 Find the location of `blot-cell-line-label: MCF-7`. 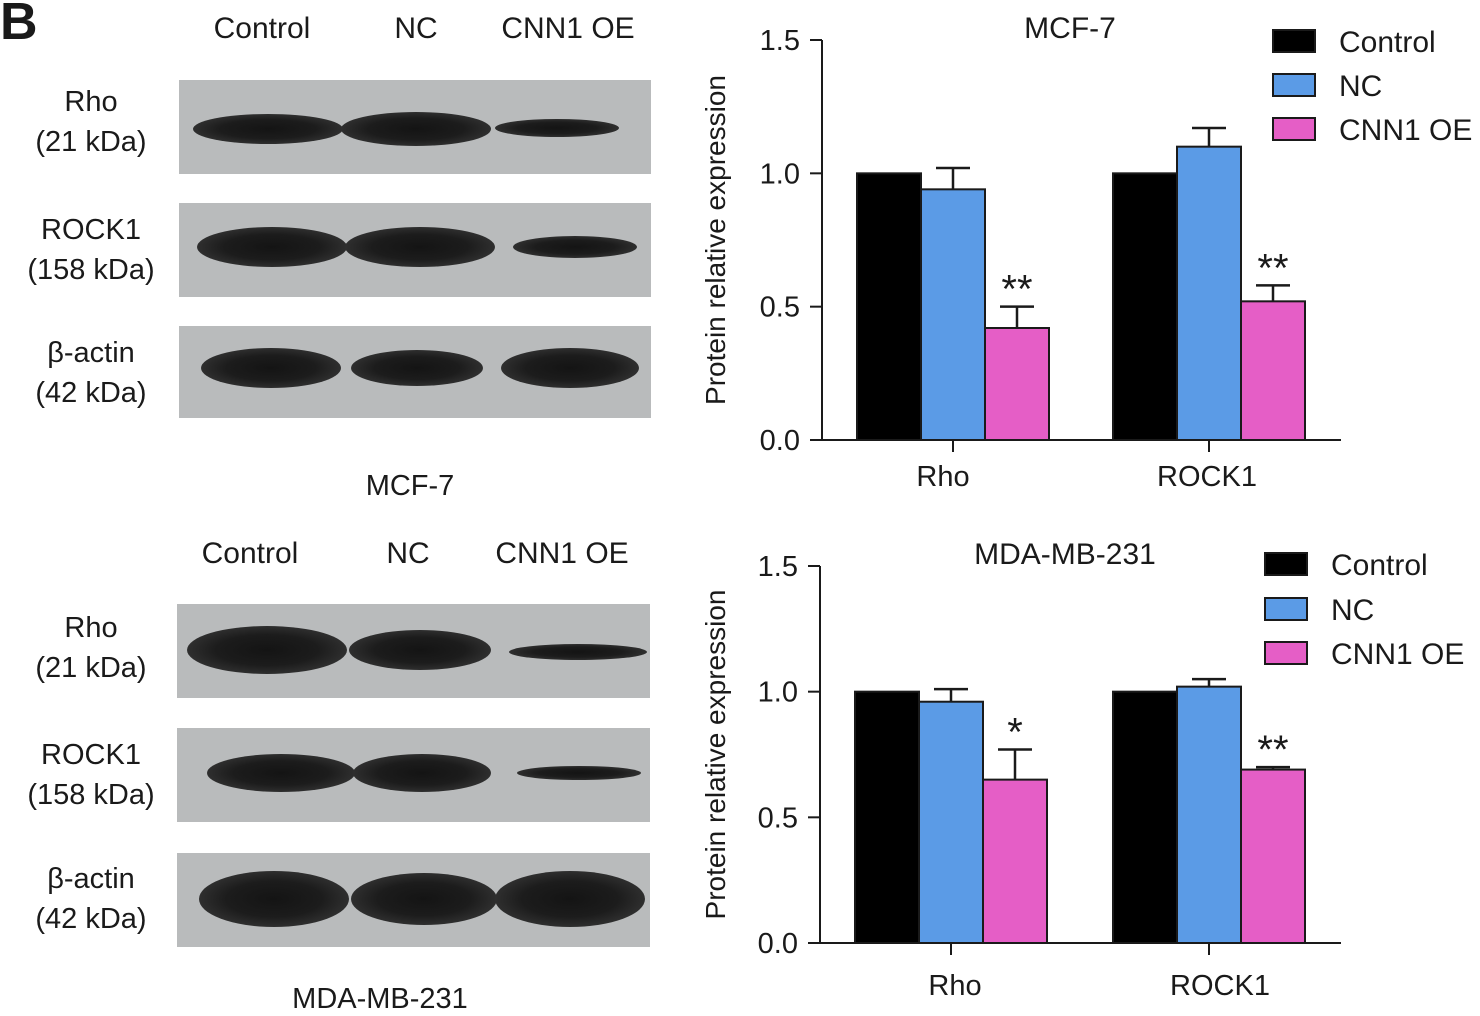

blot-cell-line-label: MCF-7 is located at coordinates (410, 486).